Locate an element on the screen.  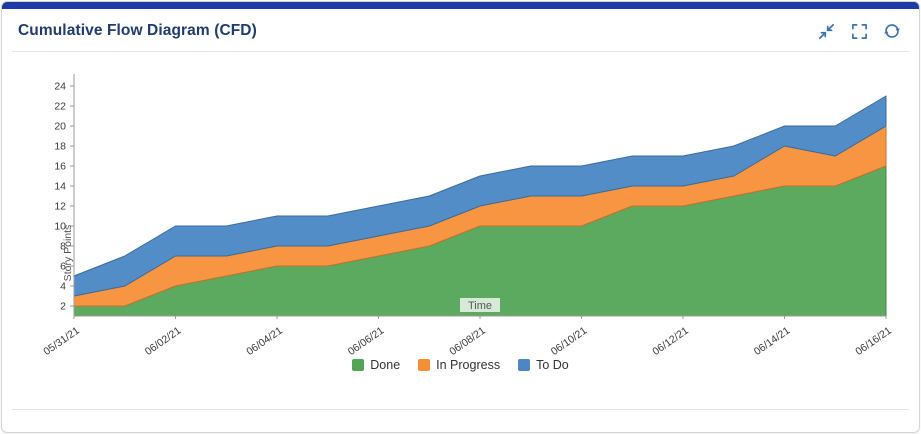
y-axis-title: Story Points is located at coordinates (68, 253).